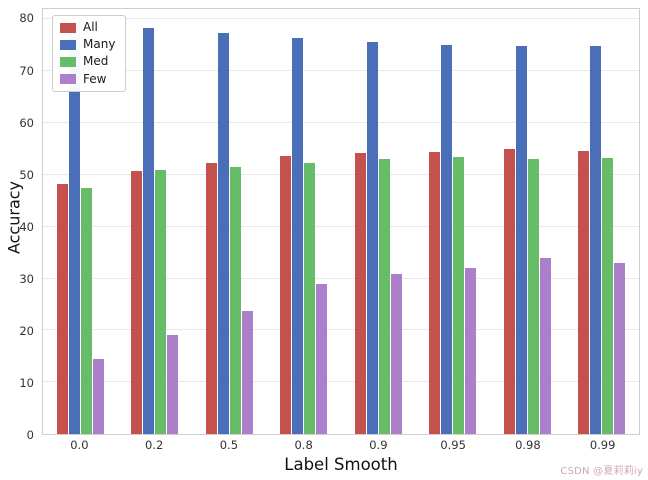 The width and height of the screenshot is (648, 480). I want to click on bar-many-0.99, so click(596, 239).